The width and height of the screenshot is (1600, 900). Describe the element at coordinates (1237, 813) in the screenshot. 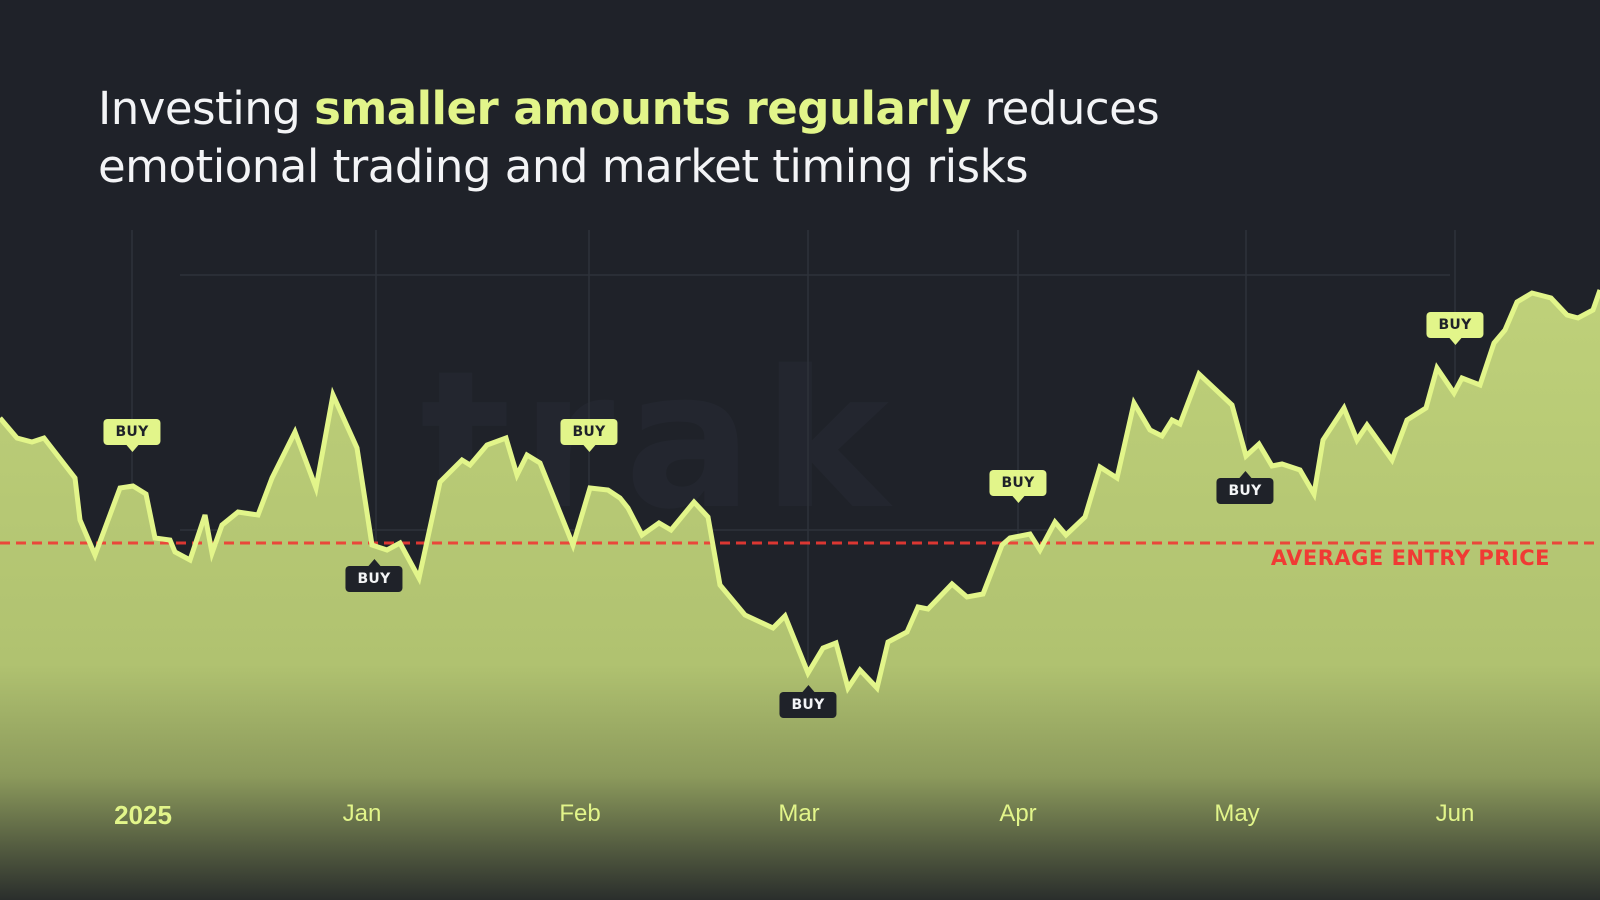

I see `x-axis-month-label: May` at that location.